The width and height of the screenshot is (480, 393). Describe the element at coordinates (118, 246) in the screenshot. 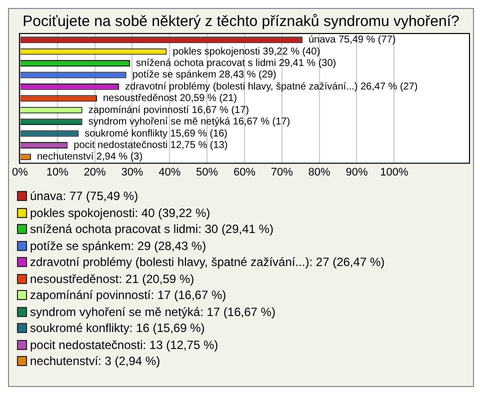

I see `text: potíže se spánkem: 29 (28,43 %)` at that location.